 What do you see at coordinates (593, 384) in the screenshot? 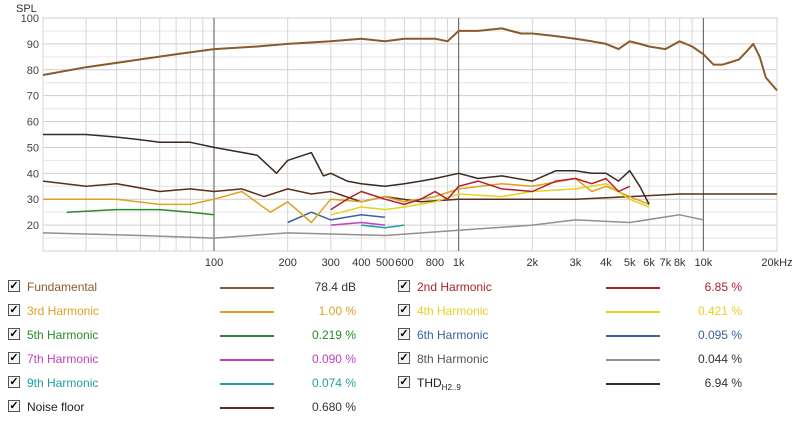
I see `legend-item-thd: ✓ THDH2..9 6.94 %` at bounding box center [593, 384].